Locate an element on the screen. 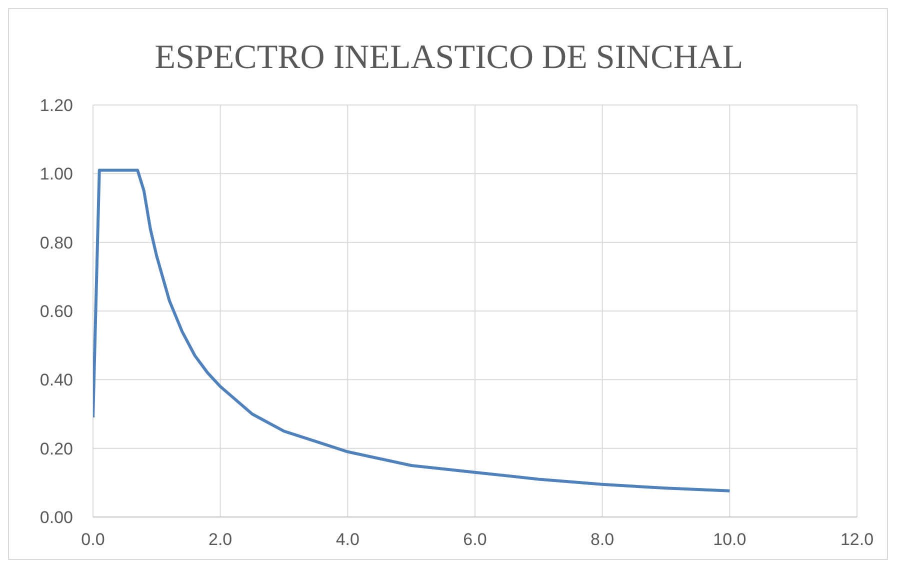  y-tick-label: 0.20 is located at coordinates (56, 448).